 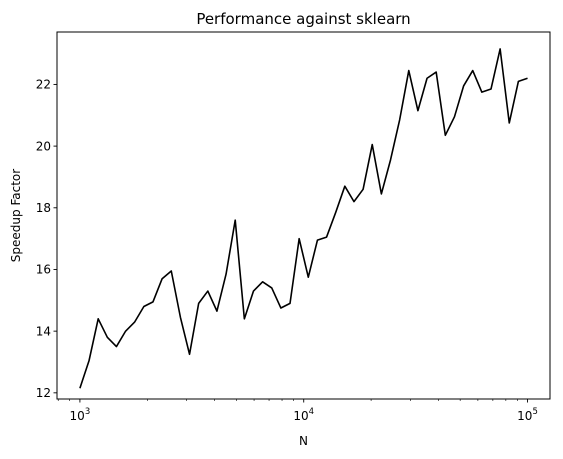 I want to click on x-tick-label: 10⁵, so click(x=527, y=415).